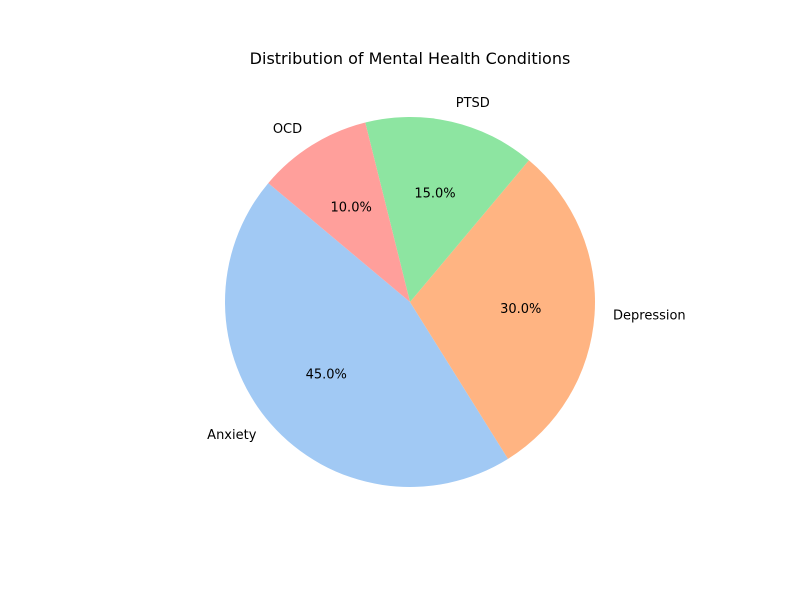  What do you see at coordinates (410, 58) in the screenshot?
I see `chart-title: Distribution of Mental Health Conditions` at bounding box center [410, 58].